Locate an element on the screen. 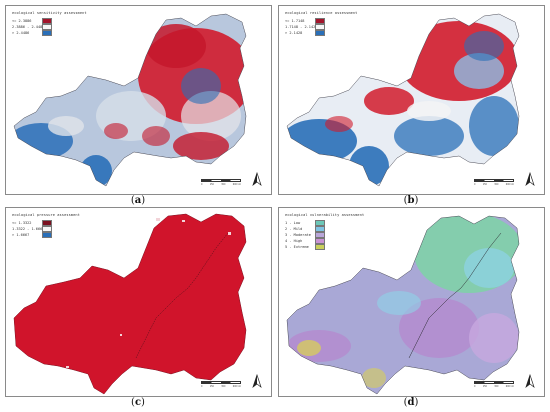 The height and width of the screenshot is (412, 550). legend-label: 5 - Extreme is located at coordinates (297, 246).